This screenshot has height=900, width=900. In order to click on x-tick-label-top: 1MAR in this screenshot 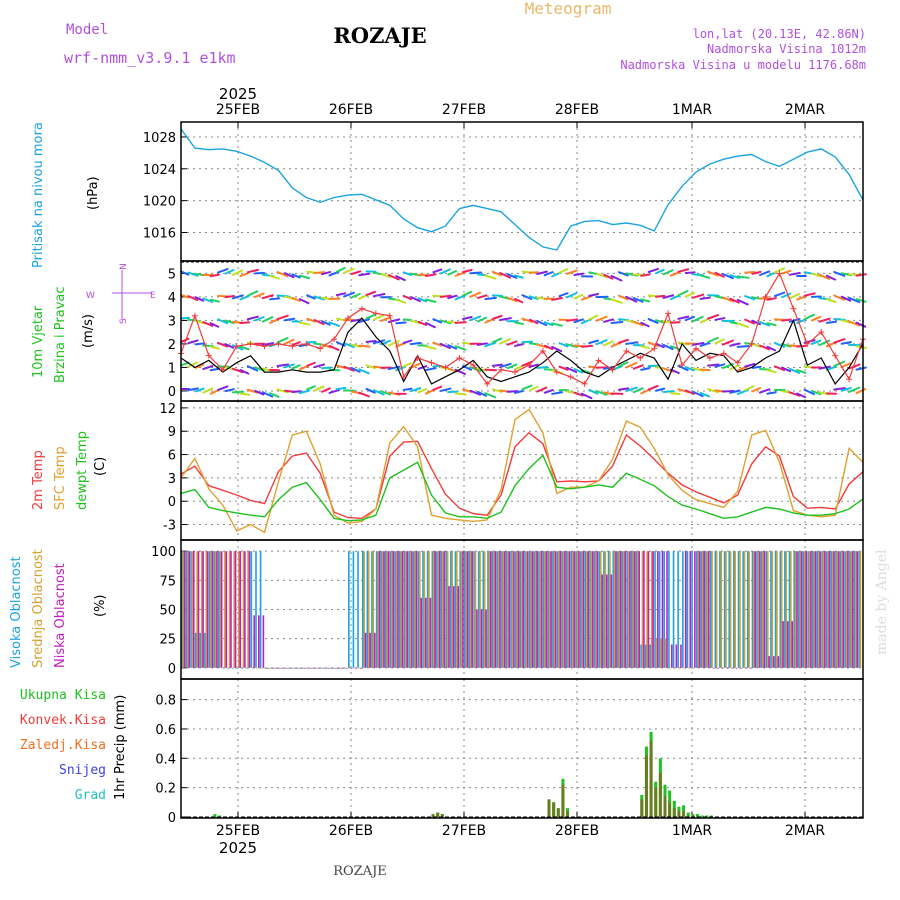, I will do `click(692, 110)`.